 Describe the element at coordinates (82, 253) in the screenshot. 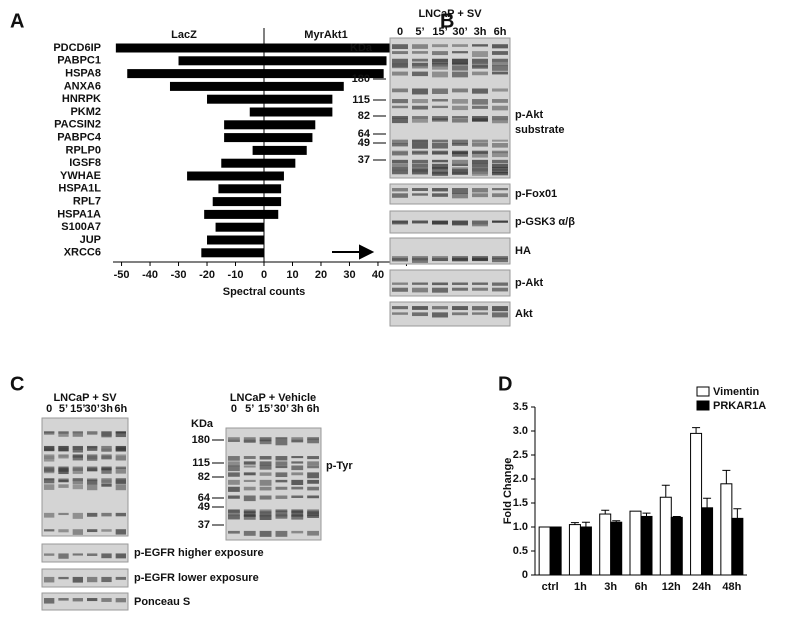

I see `category-label: XRCC6` at that location.